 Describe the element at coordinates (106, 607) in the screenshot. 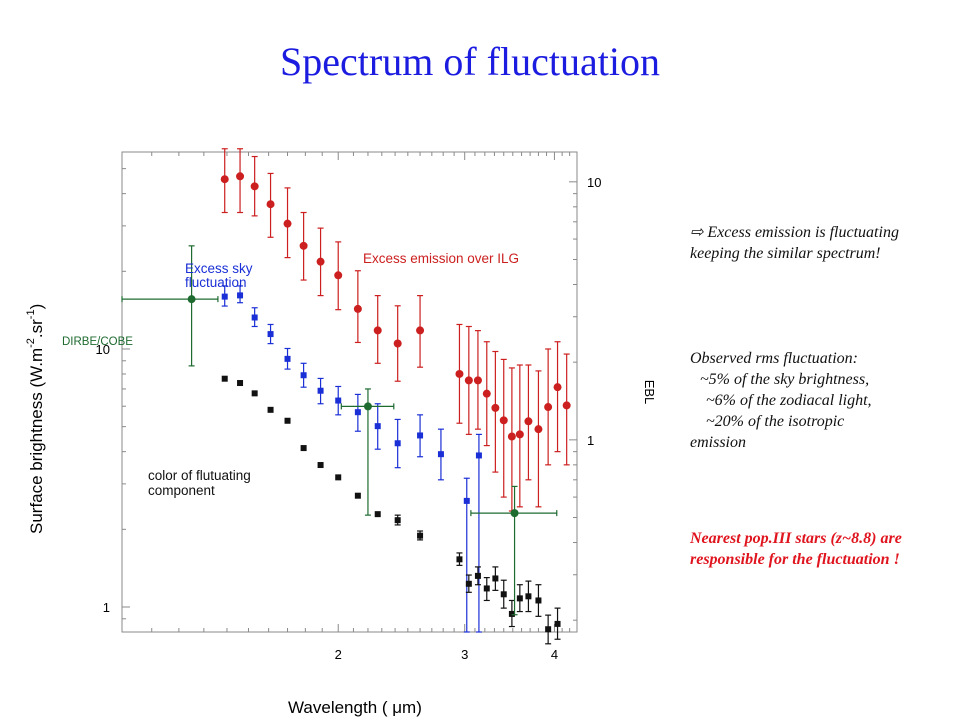

I see `y-tick-label: 1` at that location.